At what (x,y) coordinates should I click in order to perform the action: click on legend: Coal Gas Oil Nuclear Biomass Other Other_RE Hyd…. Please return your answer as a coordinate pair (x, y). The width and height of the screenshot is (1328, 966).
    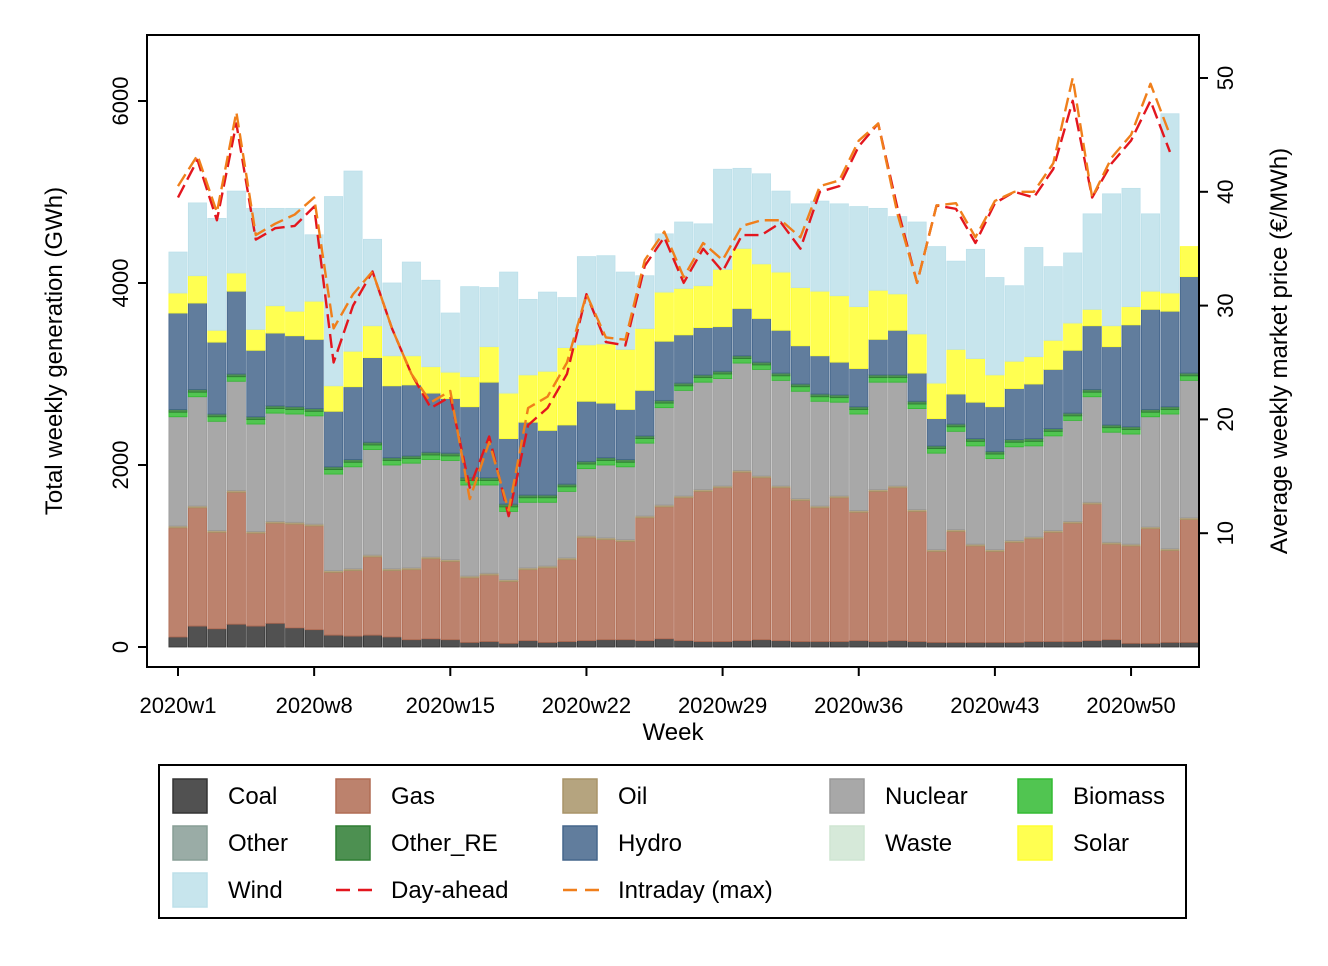
    Looking at the image, I should click on (668, 843).